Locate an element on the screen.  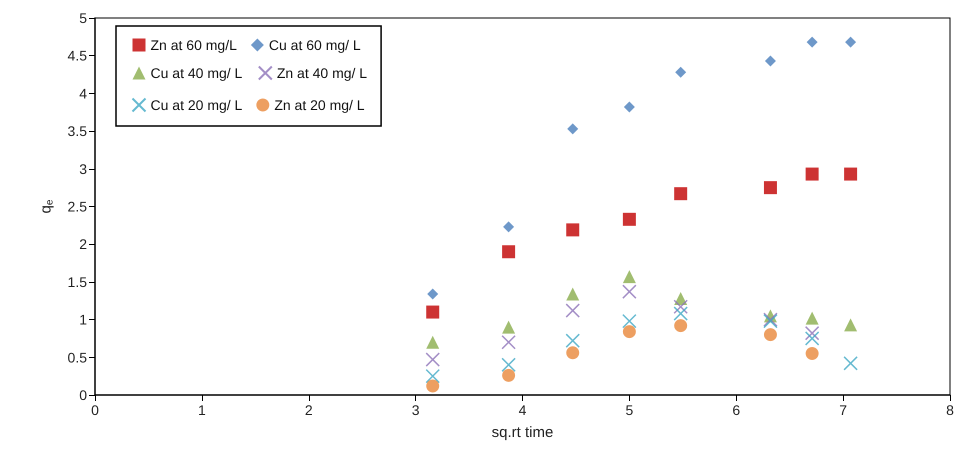
legend-label: Cu at 40 mg/ L is located at coordinates (196, 73).